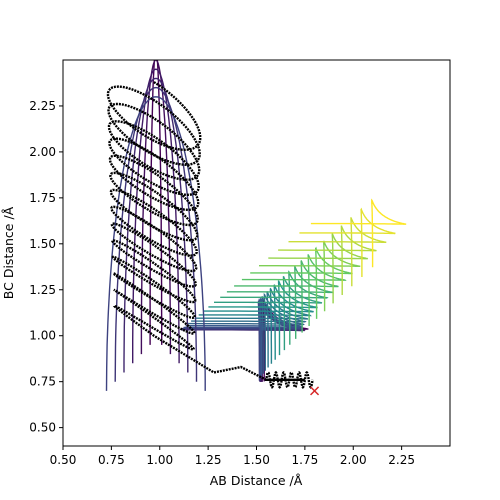 This screenshot has height=500, width=500. I want to click on y-axis: 0.50 0.75 1.00 1.25 1.50 1.75 2.00 2.25, so click(46, 267).